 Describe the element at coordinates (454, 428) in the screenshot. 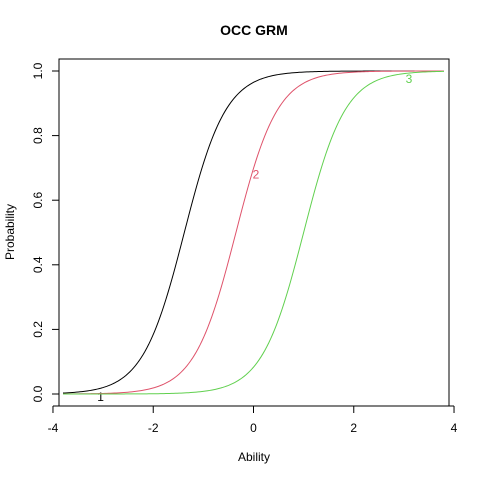

I see `x-tick-label: 4` at that location.